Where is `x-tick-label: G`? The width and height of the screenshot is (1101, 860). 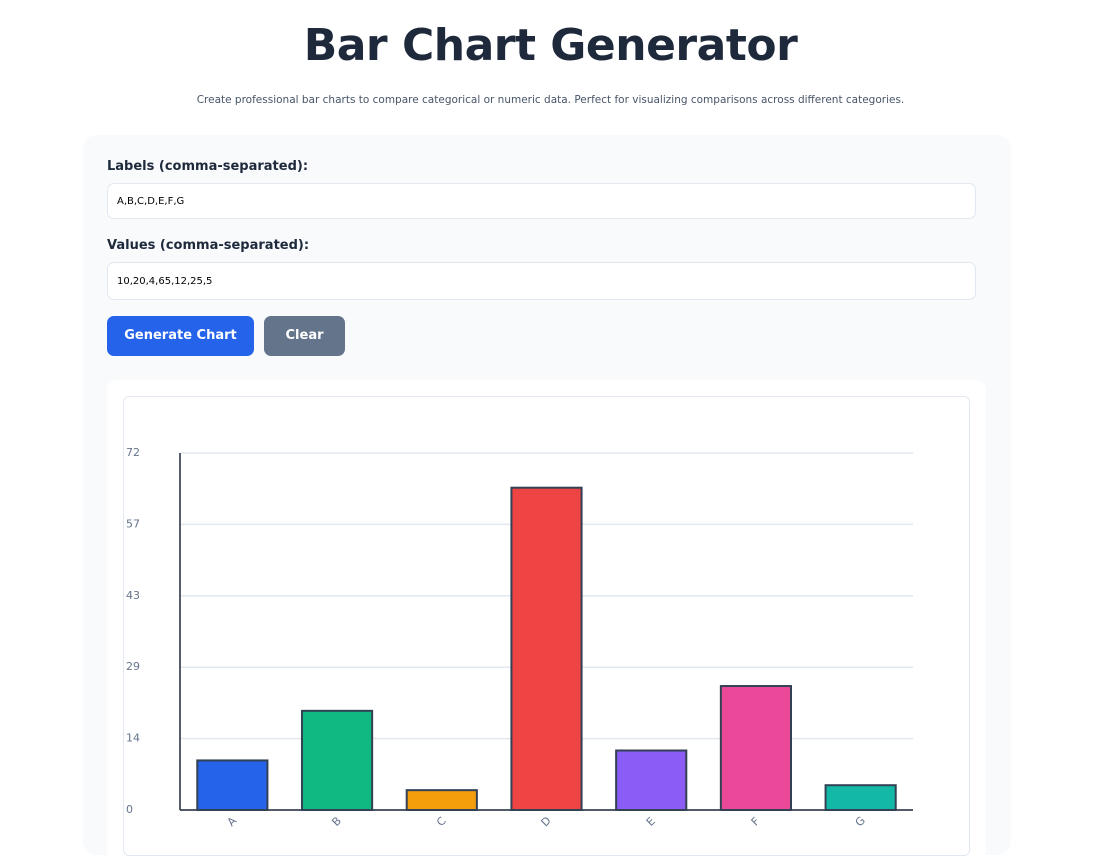
x-tick-label: G is located at coordinates (860, 821).